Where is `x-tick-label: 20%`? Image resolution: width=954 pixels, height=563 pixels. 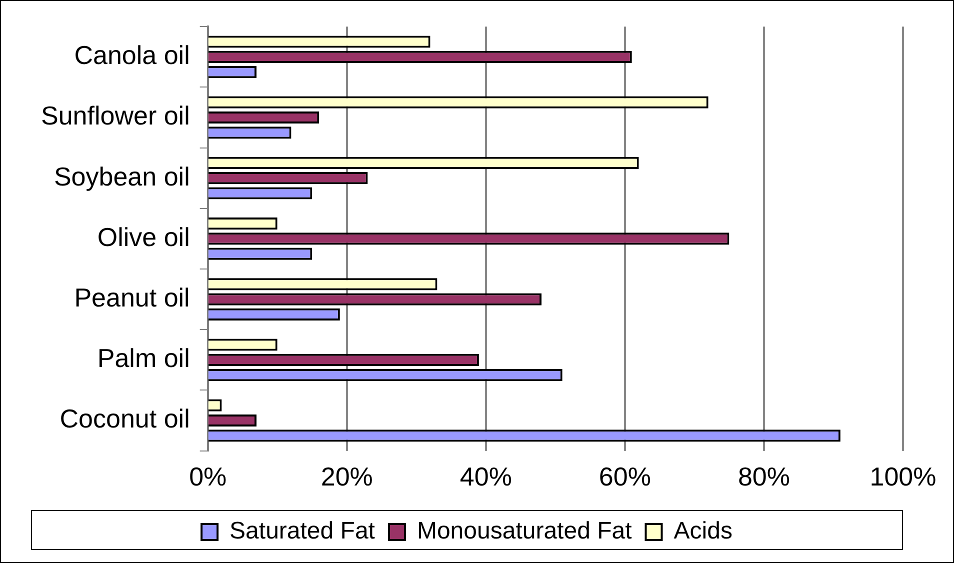
x-tick-label: 20% is located at coordinates (346, 477).